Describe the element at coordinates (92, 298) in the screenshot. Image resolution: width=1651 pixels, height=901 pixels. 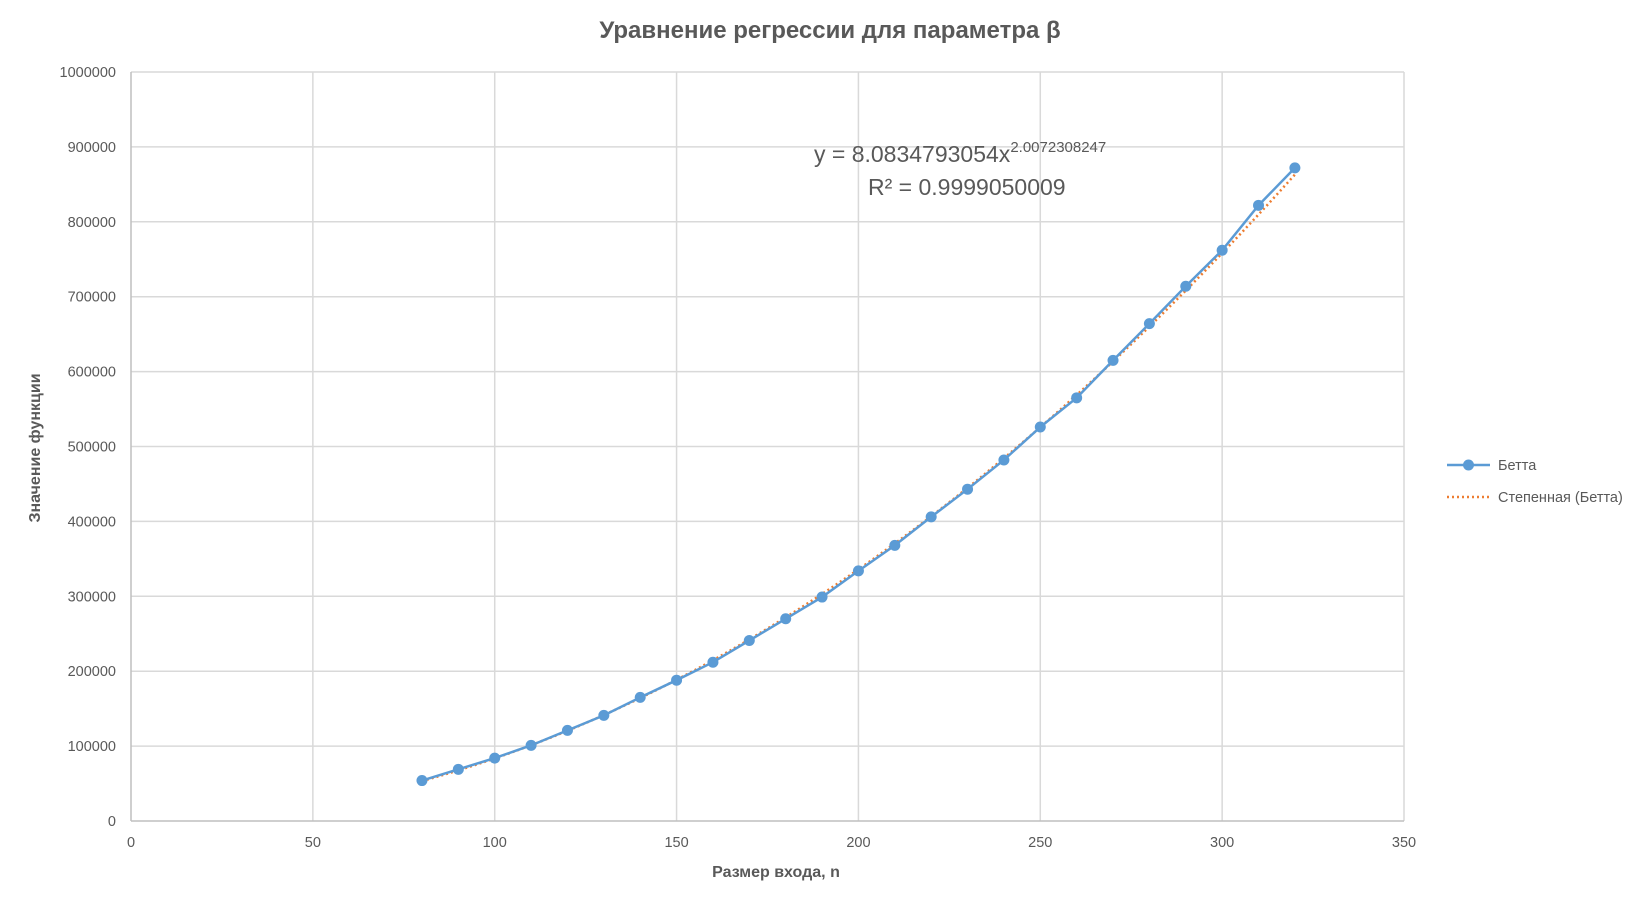
I see `y-tick-label: 700000` at that location.